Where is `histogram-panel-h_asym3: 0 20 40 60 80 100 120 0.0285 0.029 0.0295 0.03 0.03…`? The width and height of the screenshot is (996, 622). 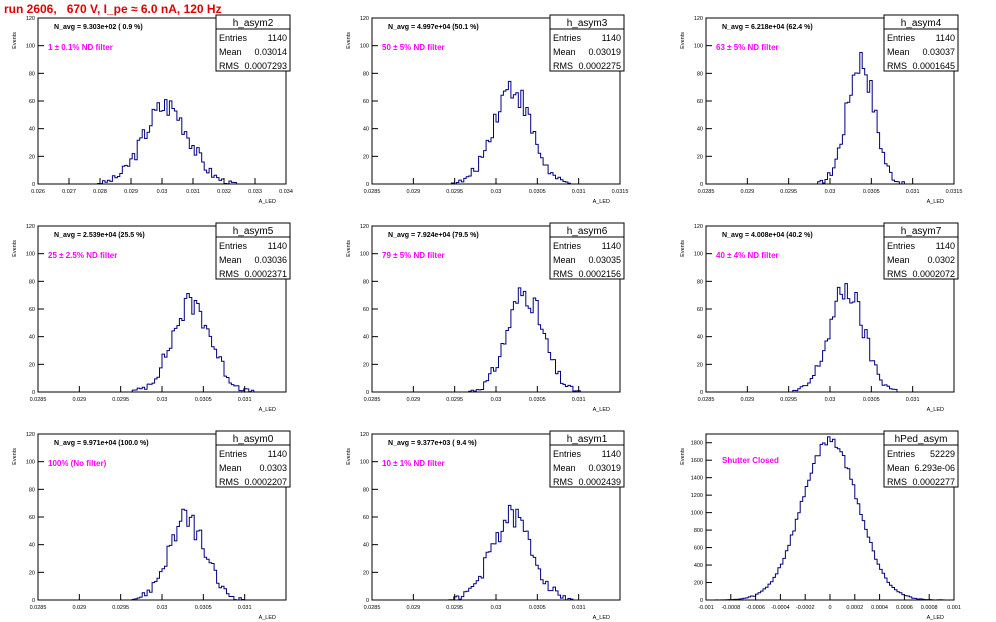 histogram-panel-h_asym3: 0 20 40 60 80 100 120 0.0285 0.029 0.0295 0.03 0.03… is located at coordinates (487, 109).